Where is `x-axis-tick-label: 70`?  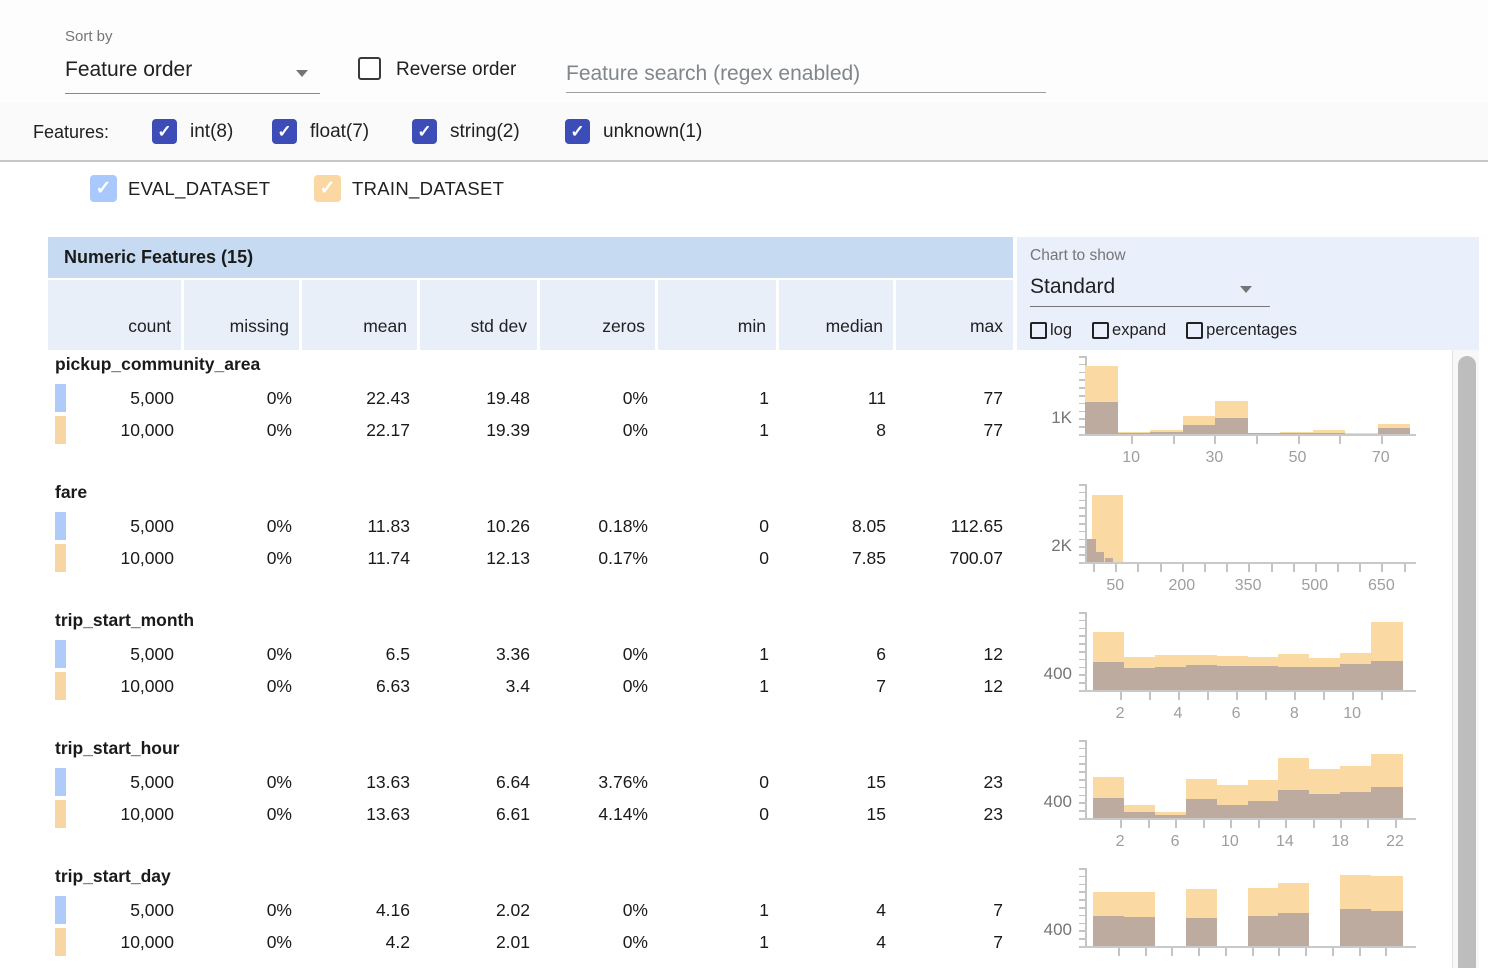
x-axis-tick-label: 70 is located at coordinates (1380, 457).